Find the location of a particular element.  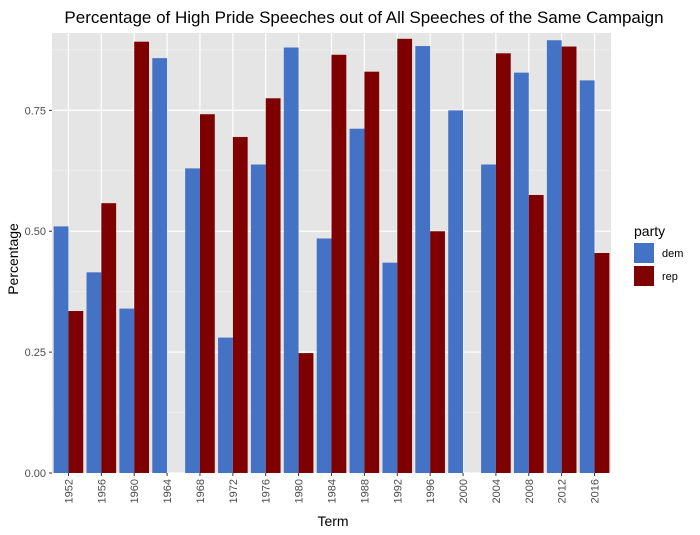

bar-dem-1980 is located at coordinates (291, 260).